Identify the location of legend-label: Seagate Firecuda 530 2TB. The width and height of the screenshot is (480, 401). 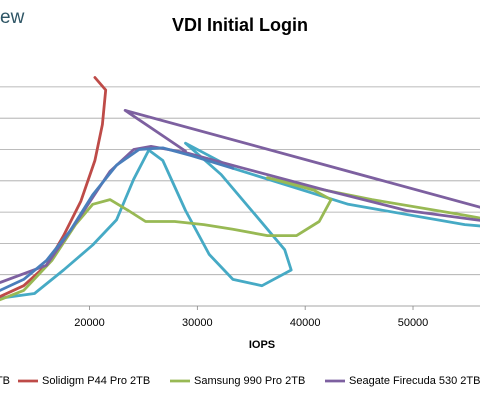
(414, 381).